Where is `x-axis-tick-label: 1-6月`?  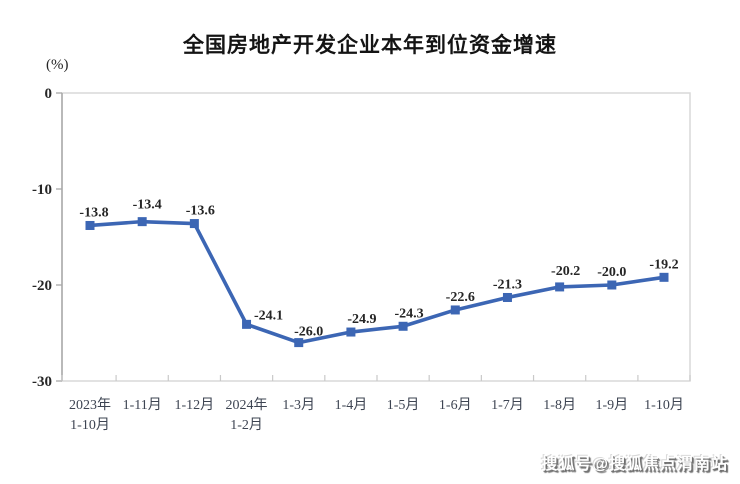 x-axis-tick-label: 1-6月 is located at coordinates (455, 405).